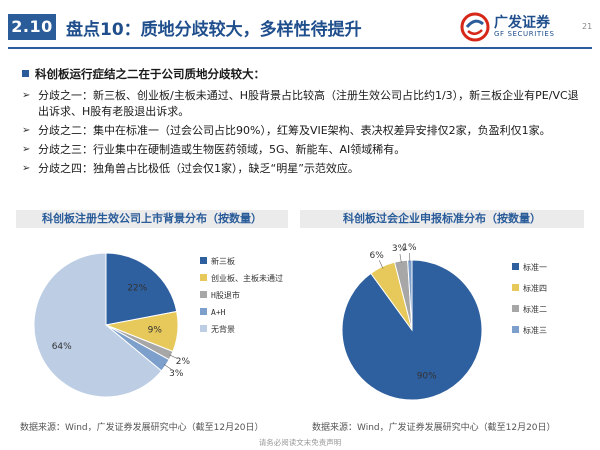  I want to click on point-text: 分歧之四：独角兽占比极低（过会仅1家），缺乏“明星”示范效应。, so click(198, 168).